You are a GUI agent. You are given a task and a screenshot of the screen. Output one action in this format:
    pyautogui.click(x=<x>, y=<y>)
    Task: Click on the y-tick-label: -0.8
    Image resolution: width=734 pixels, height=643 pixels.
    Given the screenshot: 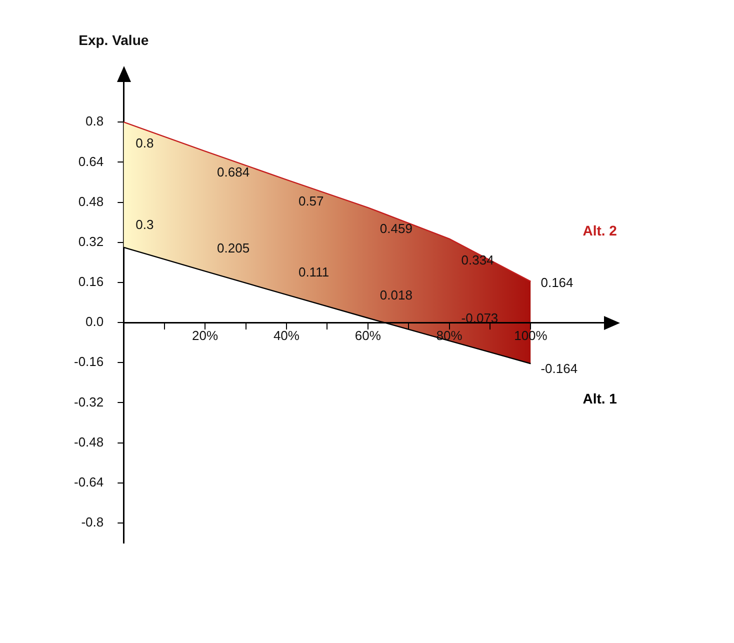 What is the action you would take?
    pyautogui.click(x=92, y=522)
    